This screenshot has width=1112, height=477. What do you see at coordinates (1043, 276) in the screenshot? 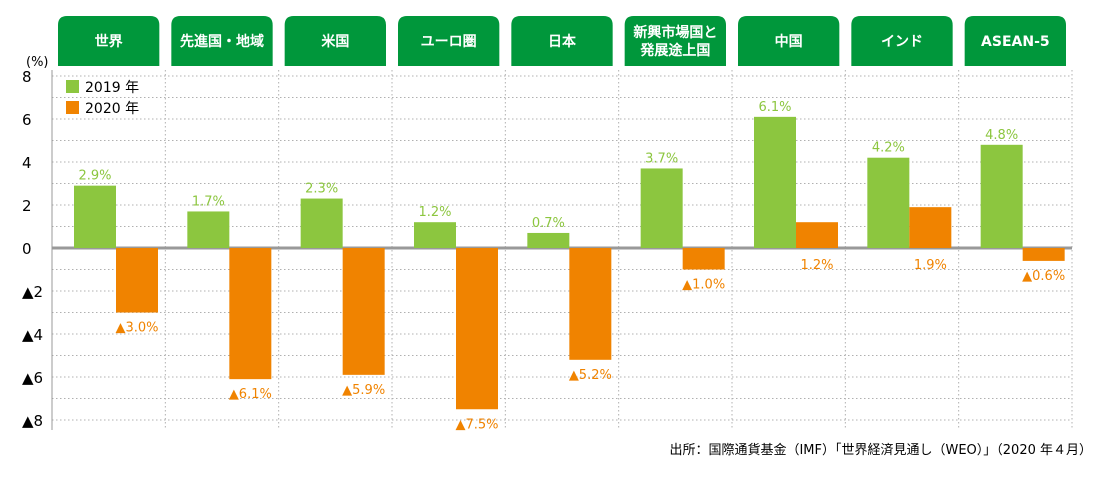
I see `data-label-2020: ▲0.6%` at bounding box center [1043, 276].